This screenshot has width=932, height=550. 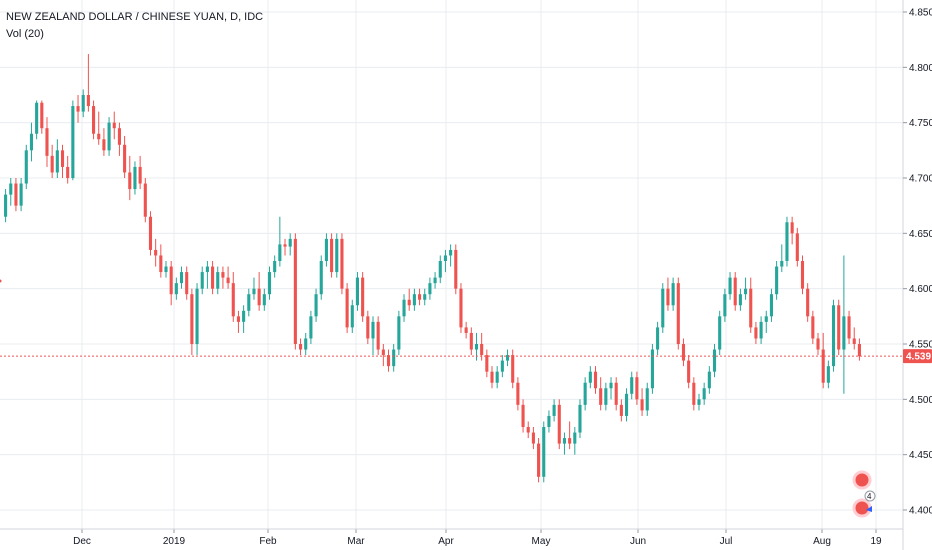 I want to click on time-axis: Dec 2019 Feb Mar Apr May Jun Jul Aug 19, so click(x=477, y=538).